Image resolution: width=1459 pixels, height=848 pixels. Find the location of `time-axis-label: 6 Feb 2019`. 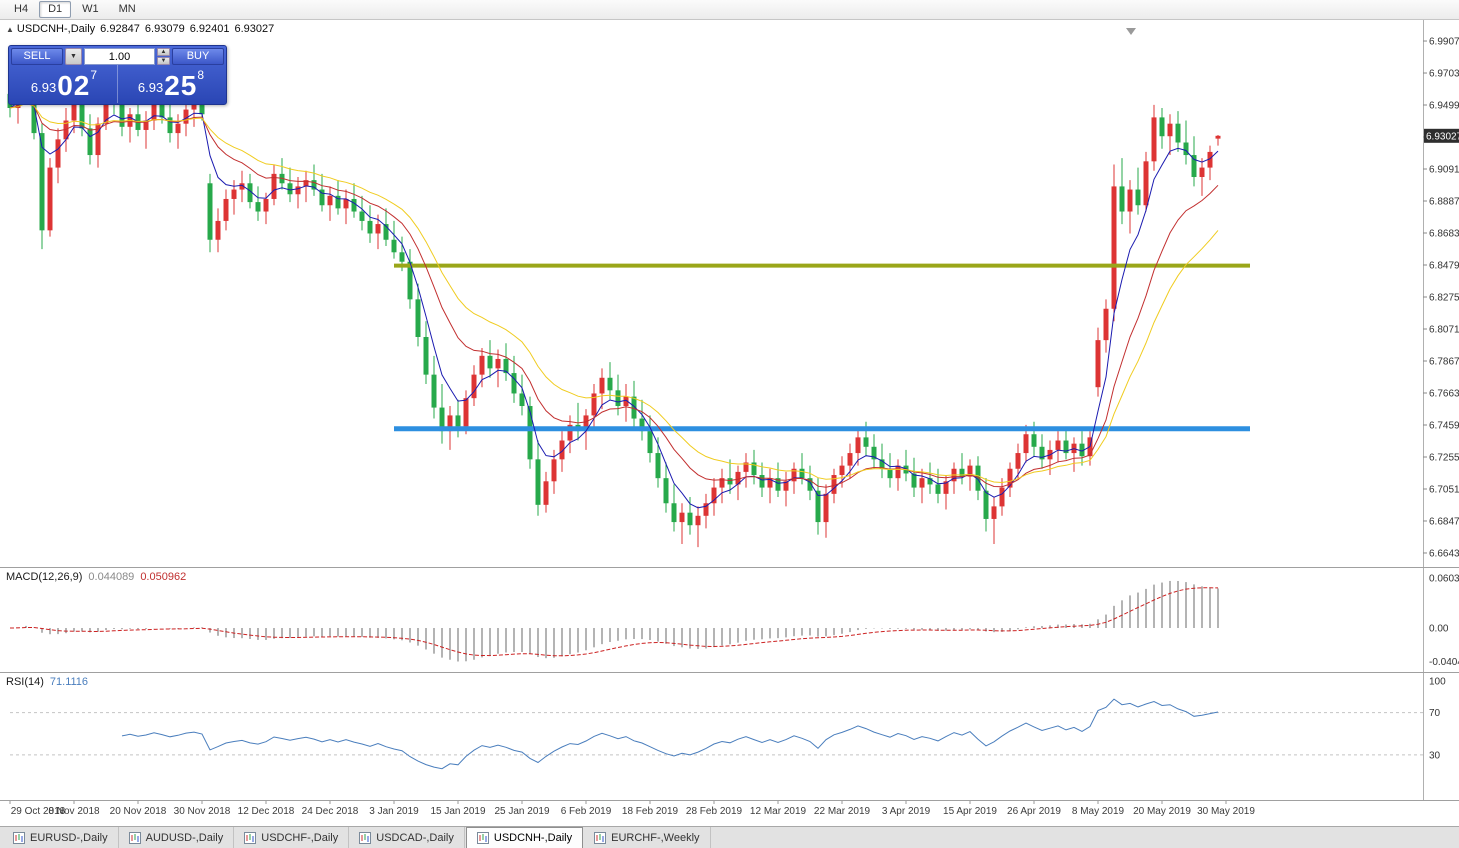

time-axis-label: 6 Feb 2019 is located at coordinates (586, 811).